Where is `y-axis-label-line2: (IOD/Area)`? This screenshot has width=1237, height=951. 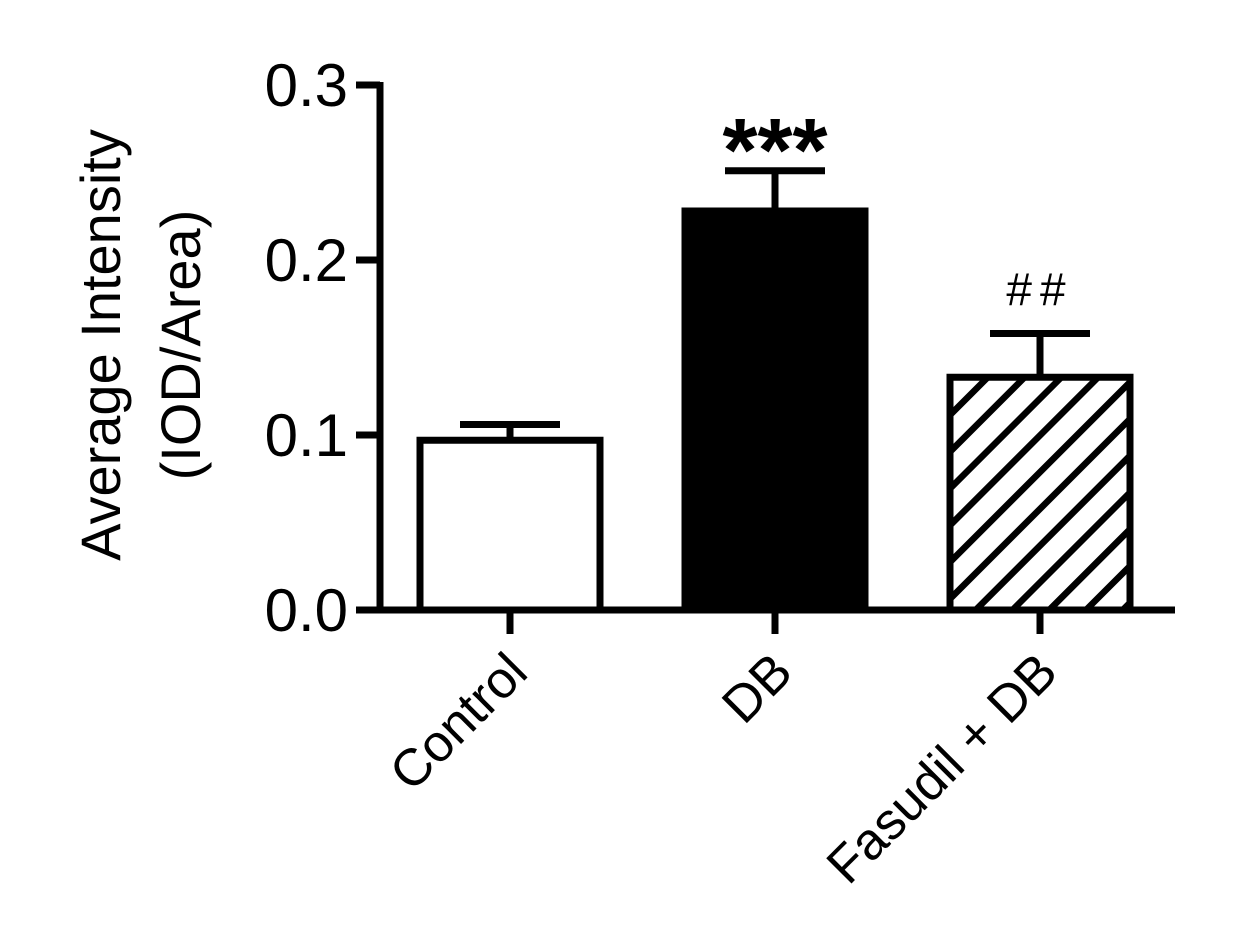 y-axis-label-line2: (IOD/Area) is located at coordinates (180, 345).